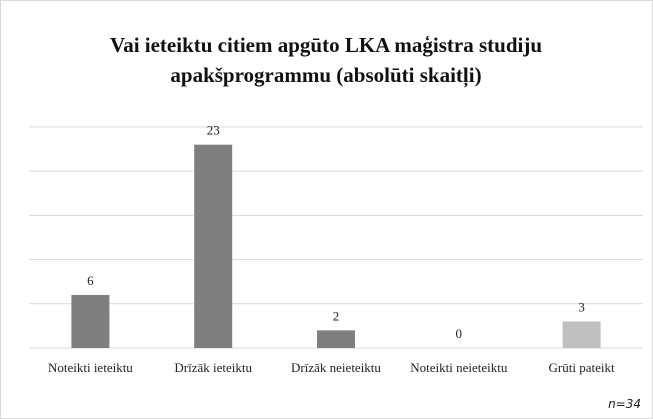 This screenshot has width=653, height=419. Describe the element at coordinates (213, 130) in the screenshot. I see `data-label: 23` at that location.